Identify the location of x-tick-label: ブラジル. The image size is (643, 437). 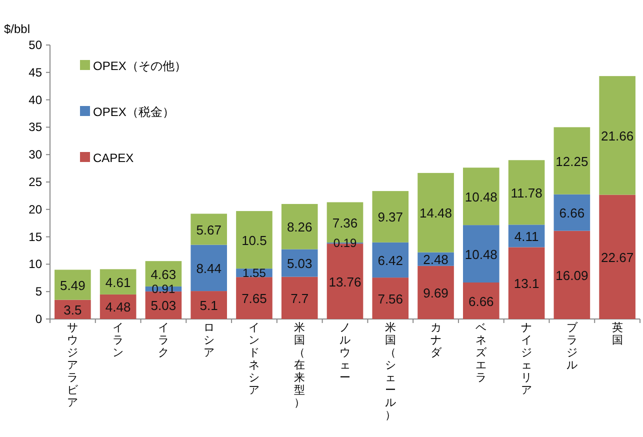
(572, 346).